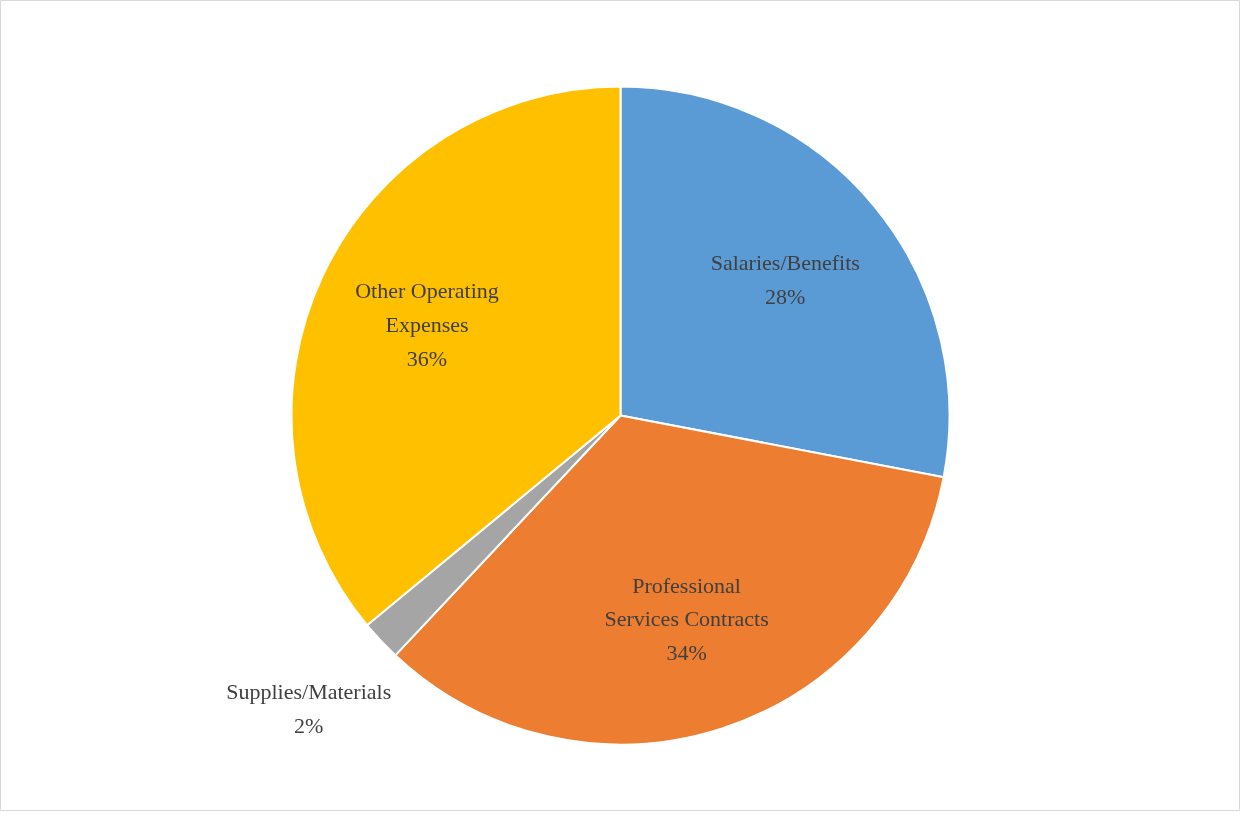 This screenshot has height=821, width=1250. What do you see at coordinates (309, 725) in the screenshot?
I see `data-label: 2%` at bounding box center [309, 725].